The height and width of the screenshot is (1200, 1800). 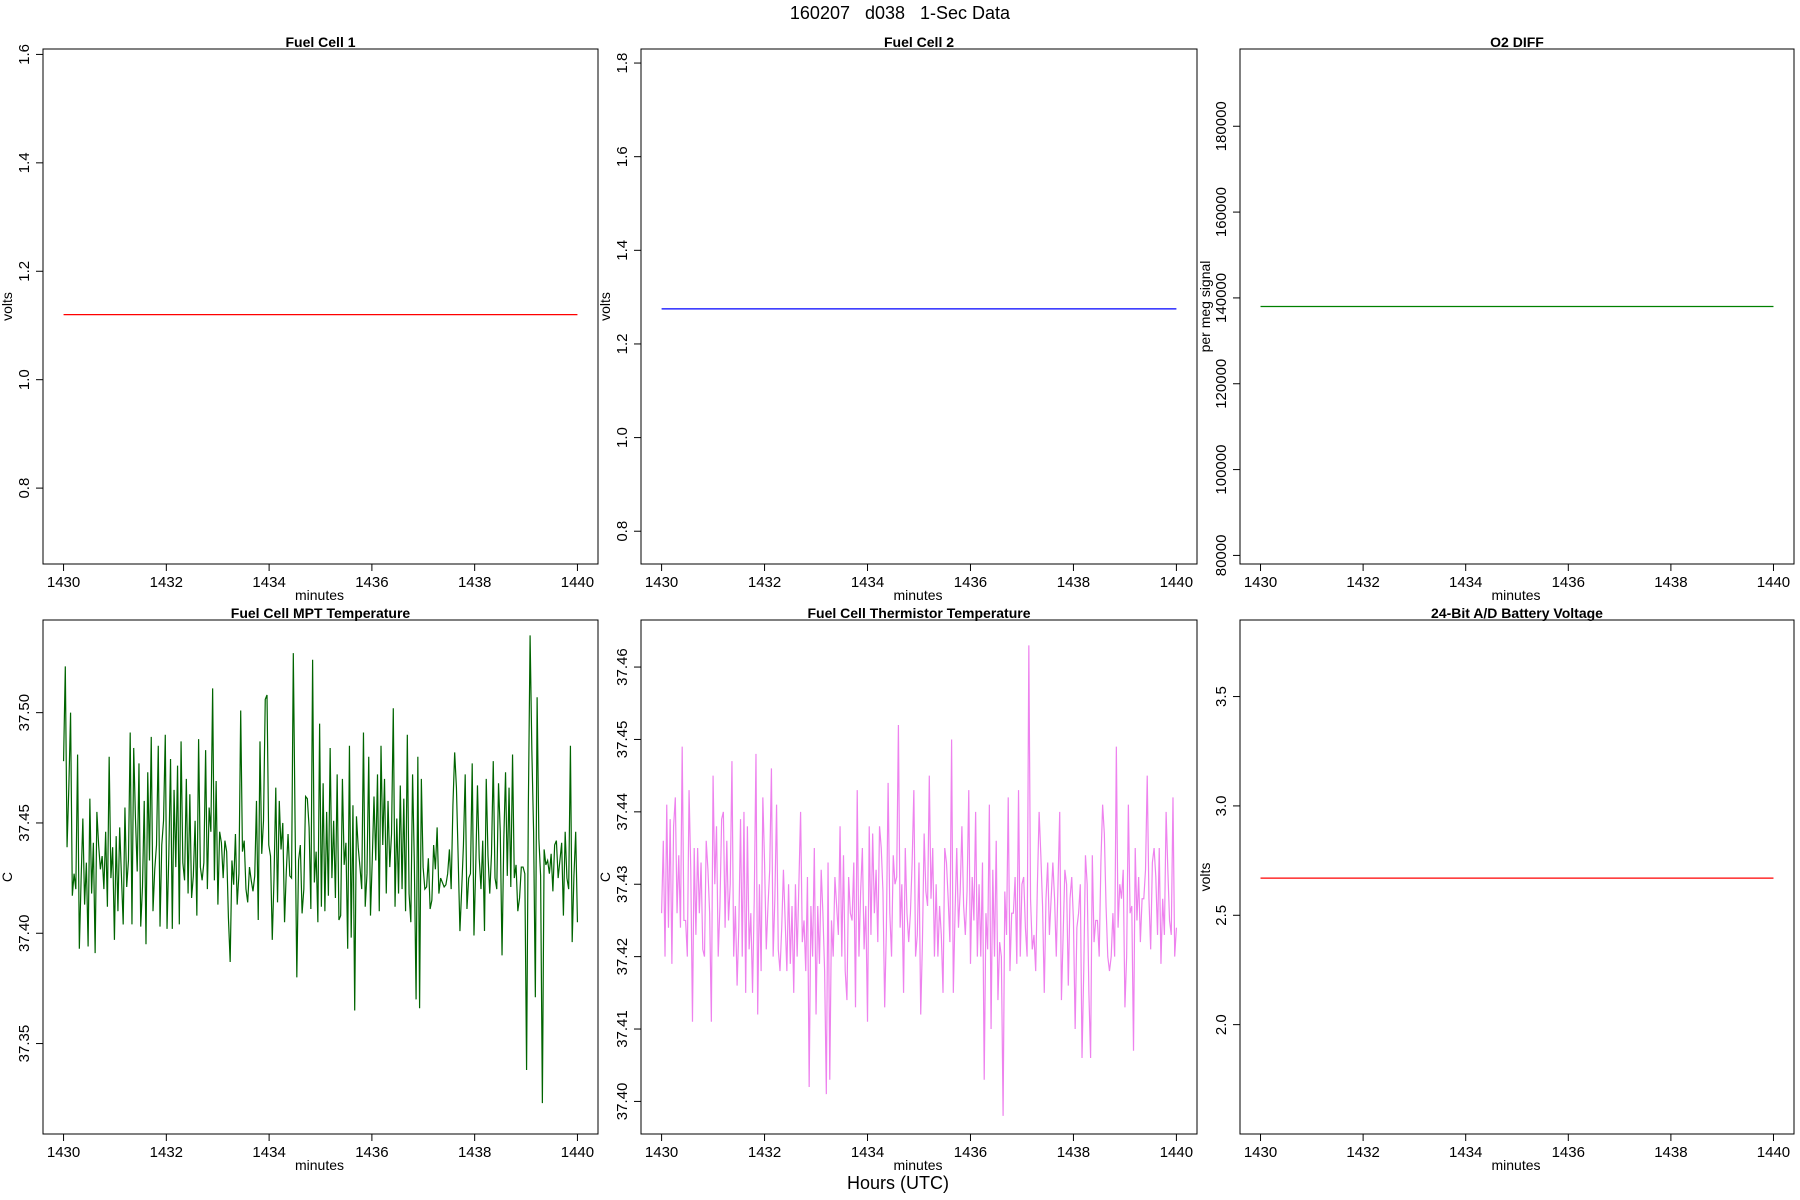 What do you see at coordinates (1221, 126) in the screenshot?
I see `y-tick-label: 180000` at bounding box center [1221, 126].